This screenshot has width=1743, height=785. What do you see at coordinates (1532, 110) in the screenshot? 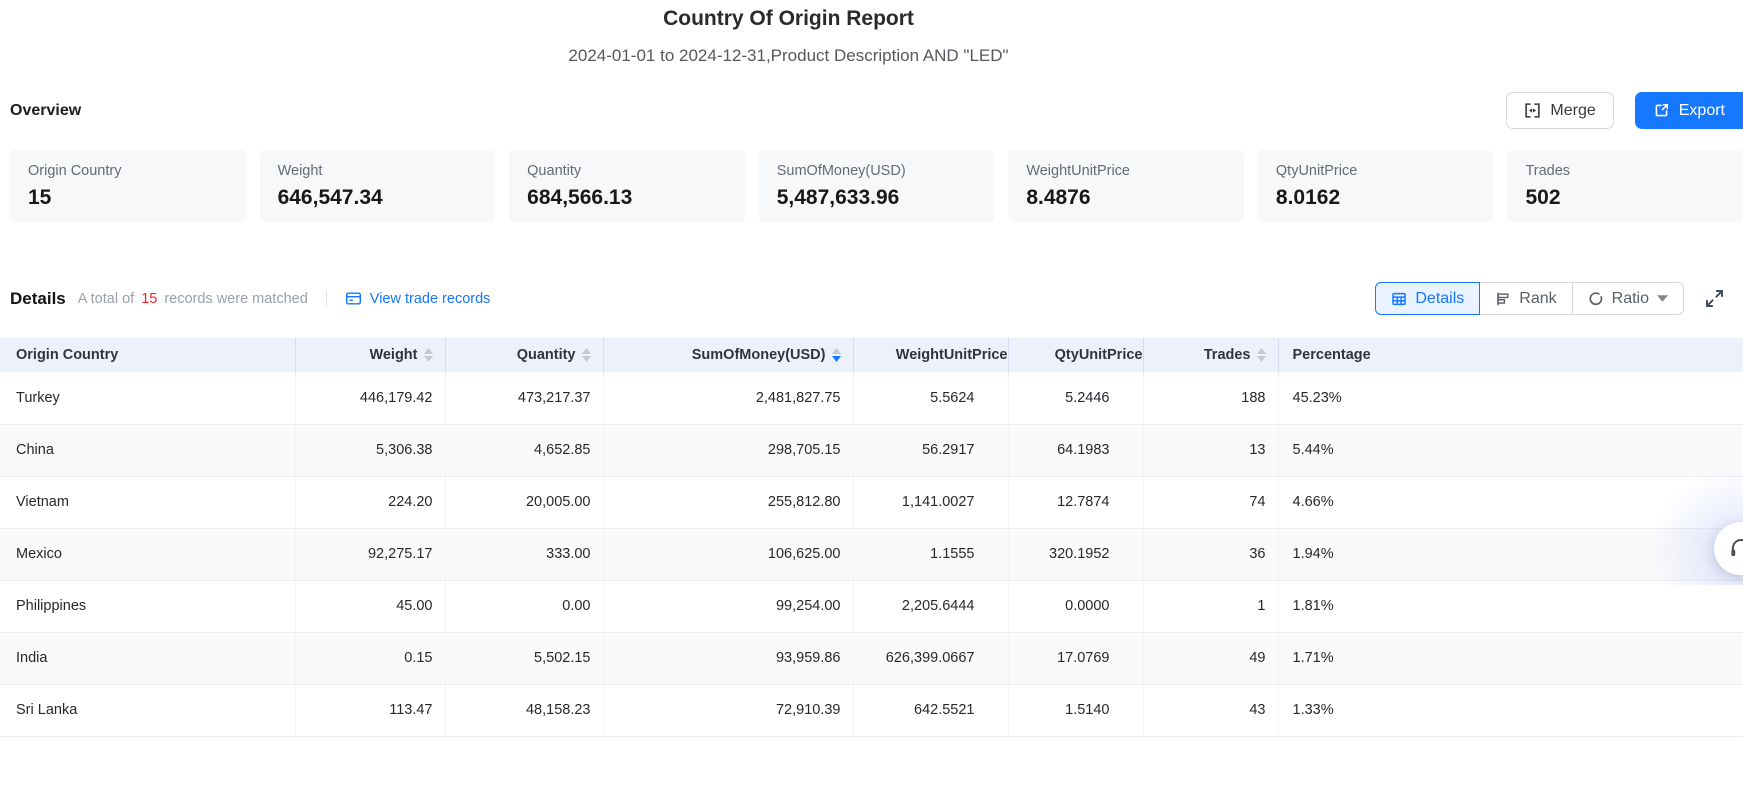
I see `merge-cells-icon` at bounding box center [1532, 110].